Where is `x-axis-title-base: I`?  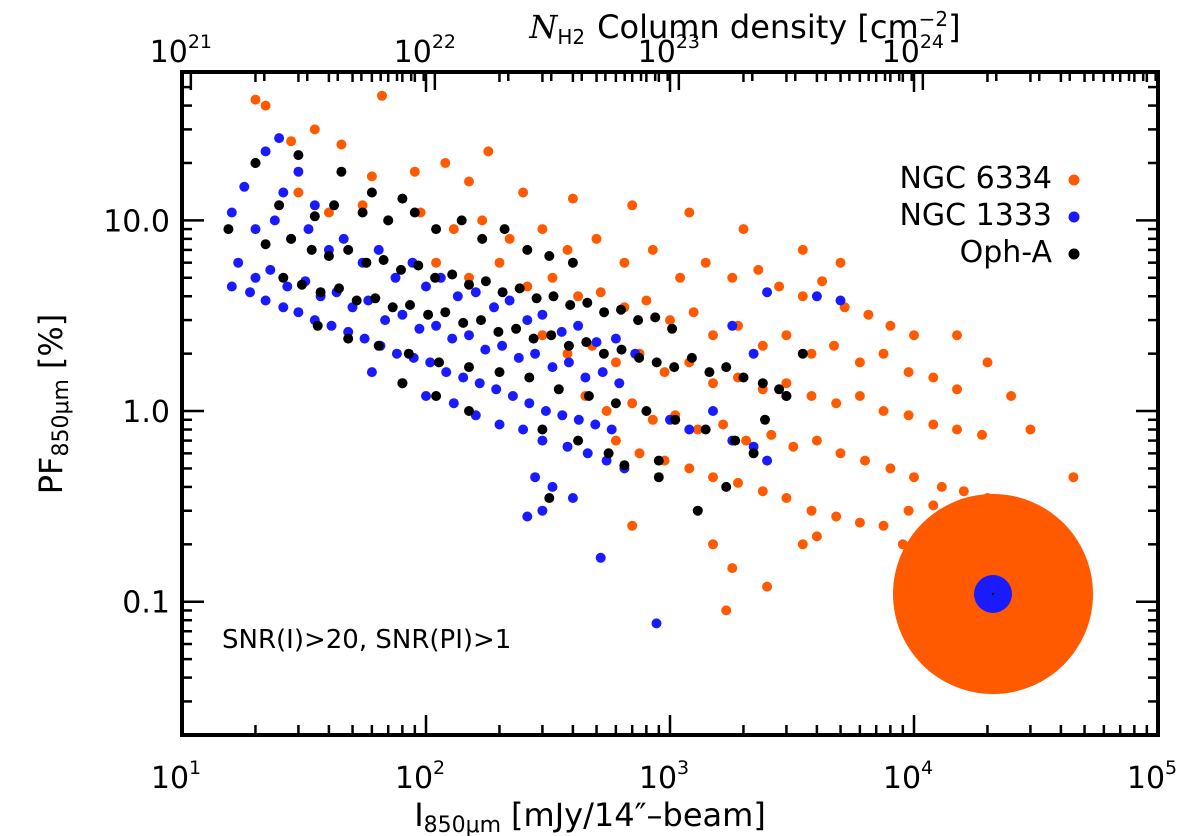 x-axis-title-base: I is located at coordinates (418, 815).